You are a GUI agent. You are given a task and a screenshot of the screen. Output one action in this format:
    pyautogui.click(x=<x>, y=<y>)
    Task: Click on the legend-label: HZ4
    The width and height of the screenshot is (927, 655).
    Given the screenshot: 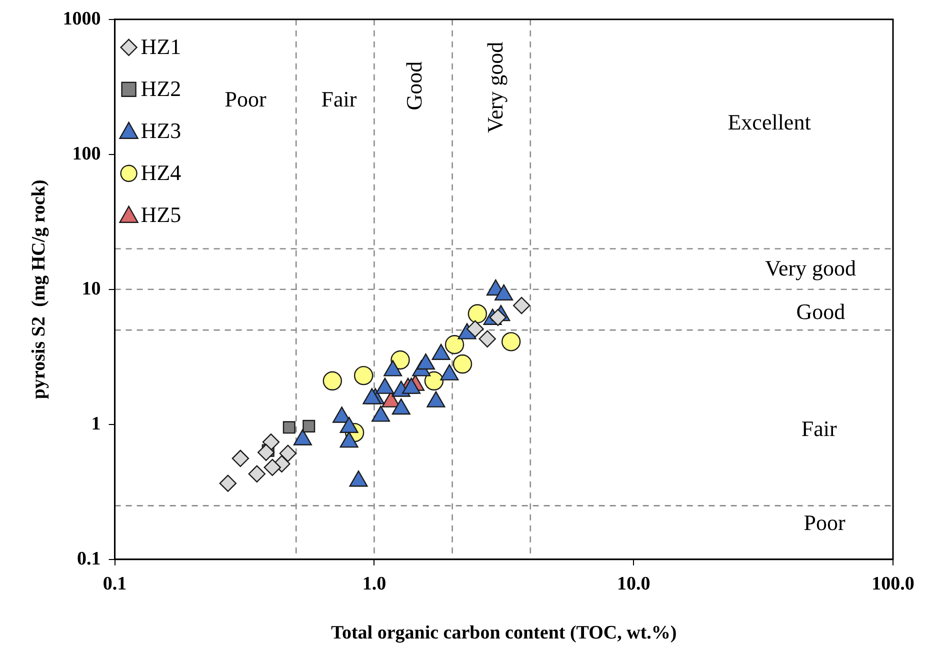 What is the action you would take?
    pyautogui.click(x=161, y=173)
    